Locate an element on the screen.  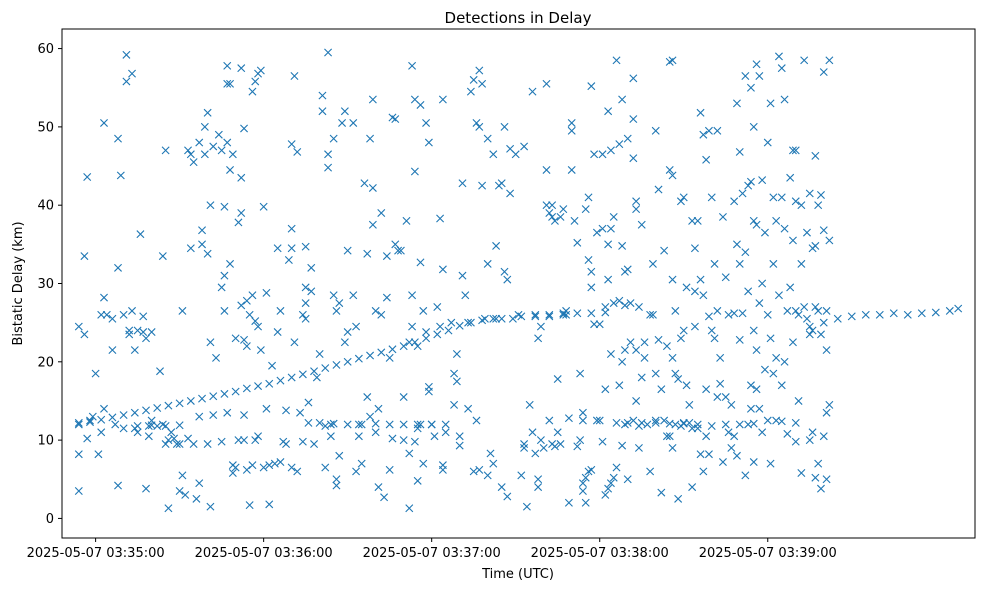
x-tick-label: 2025-05-07 03:38:00 is located at coordinates (600, 553).